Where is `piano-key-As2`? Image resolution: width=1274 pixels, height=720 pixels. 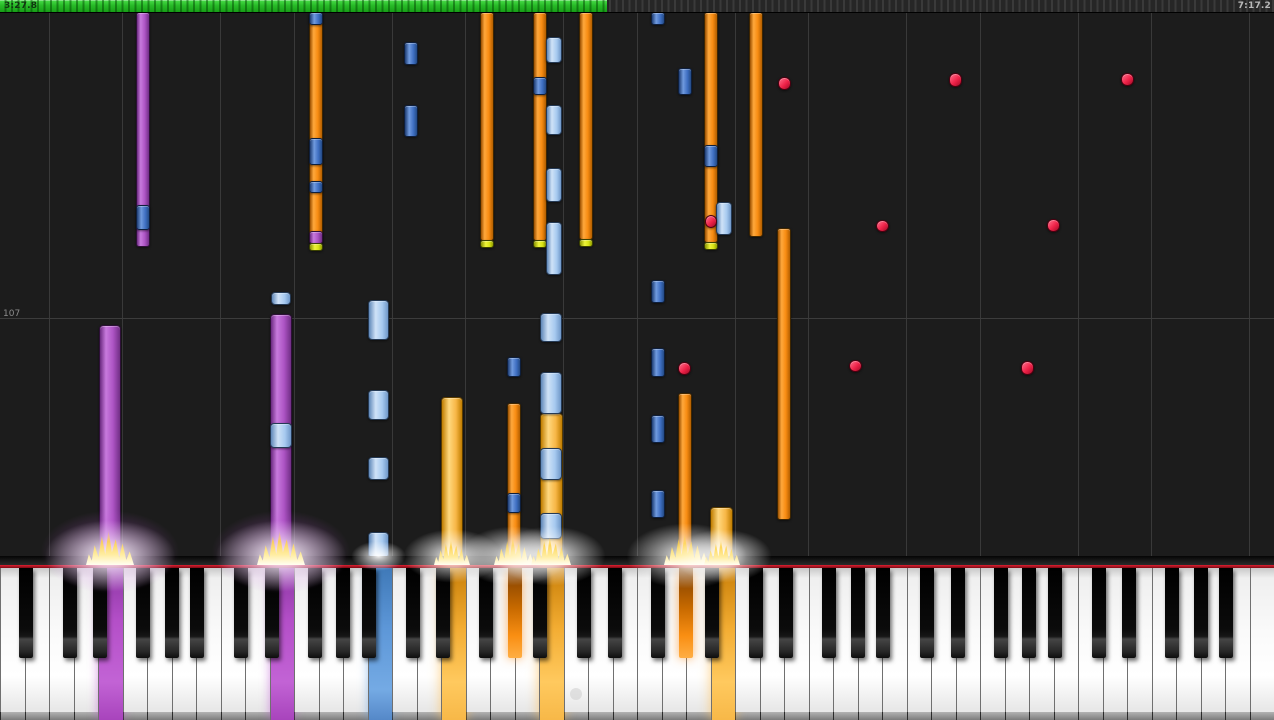
piano-key-As2 is located at coordinates (368, 613).